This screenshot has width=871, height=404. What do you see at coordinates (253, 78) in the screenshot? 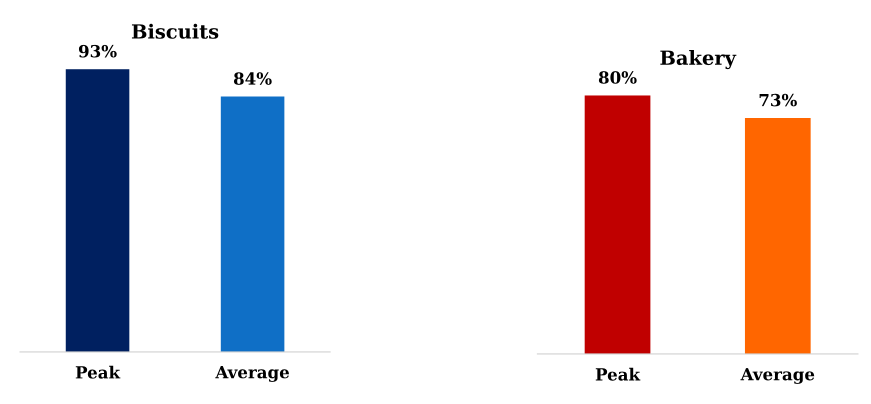
I see `data-label: 84%` at bounding box center [253, 78].